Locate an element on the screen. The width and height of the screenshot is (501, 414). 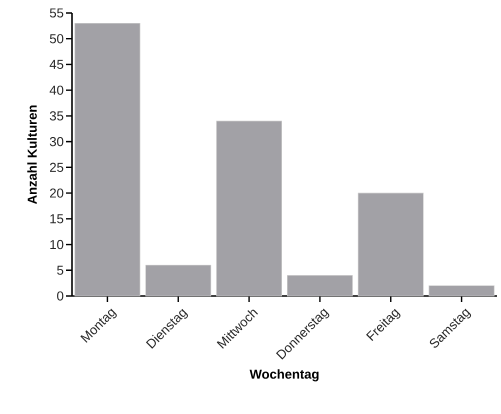
y-tick-label: 45 is located at coordinates (57, 64).